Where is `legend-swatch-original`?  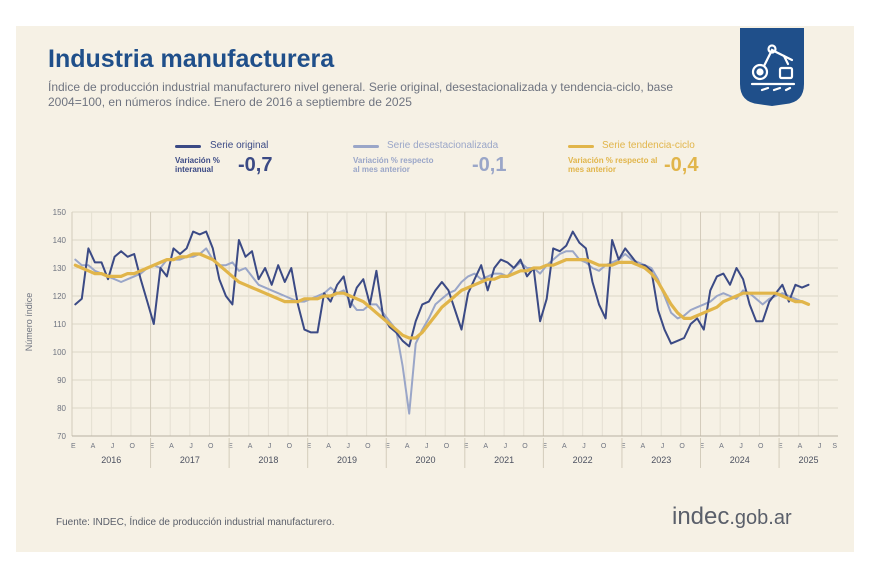 legend-swatch-original is located at coordinates (188, 146).